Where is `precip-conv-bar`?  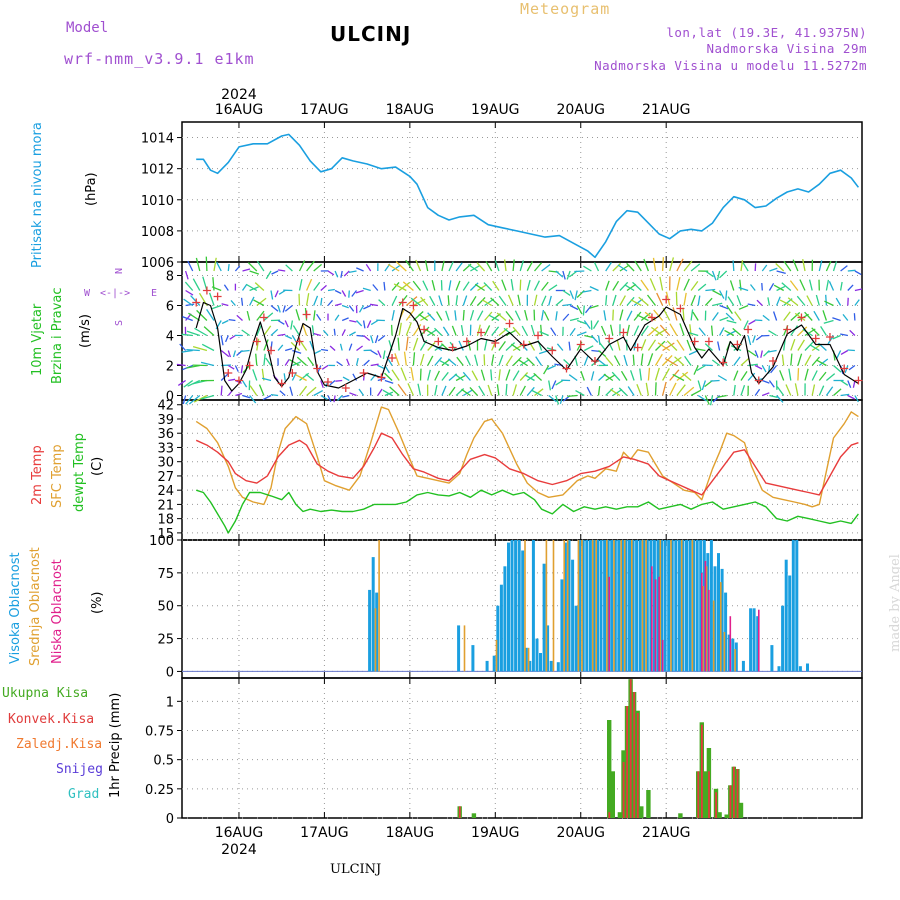
precip-conv-bar is located at coordinates (709, 794).